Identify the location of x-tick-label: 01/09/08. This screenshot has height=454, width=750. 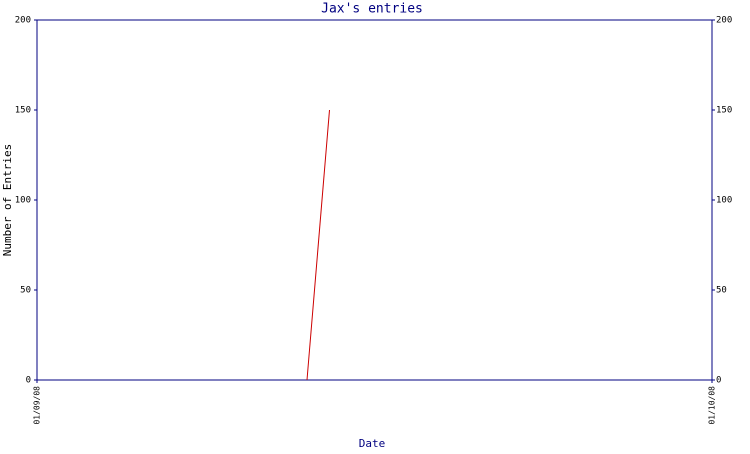
(37, 405).